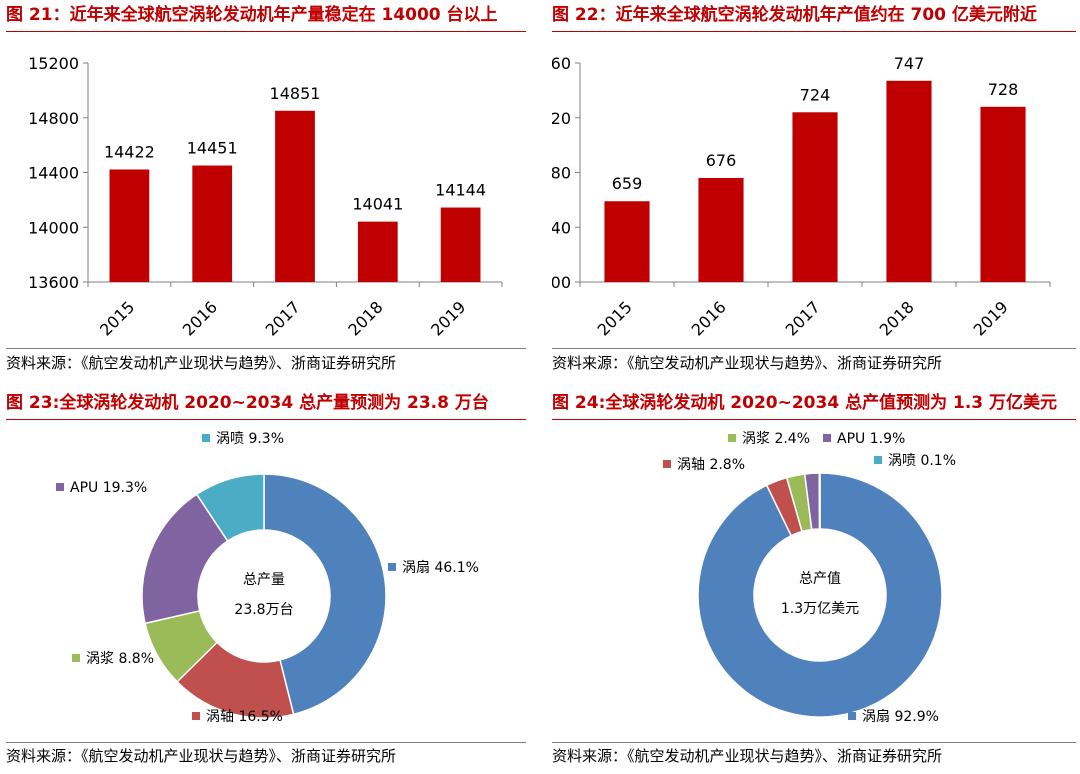 The image size is (1080, 774). What do you see at coordinates (460, 190) in the screenshot?
I see `data-label: 14144` at bounding box center [460, 190].